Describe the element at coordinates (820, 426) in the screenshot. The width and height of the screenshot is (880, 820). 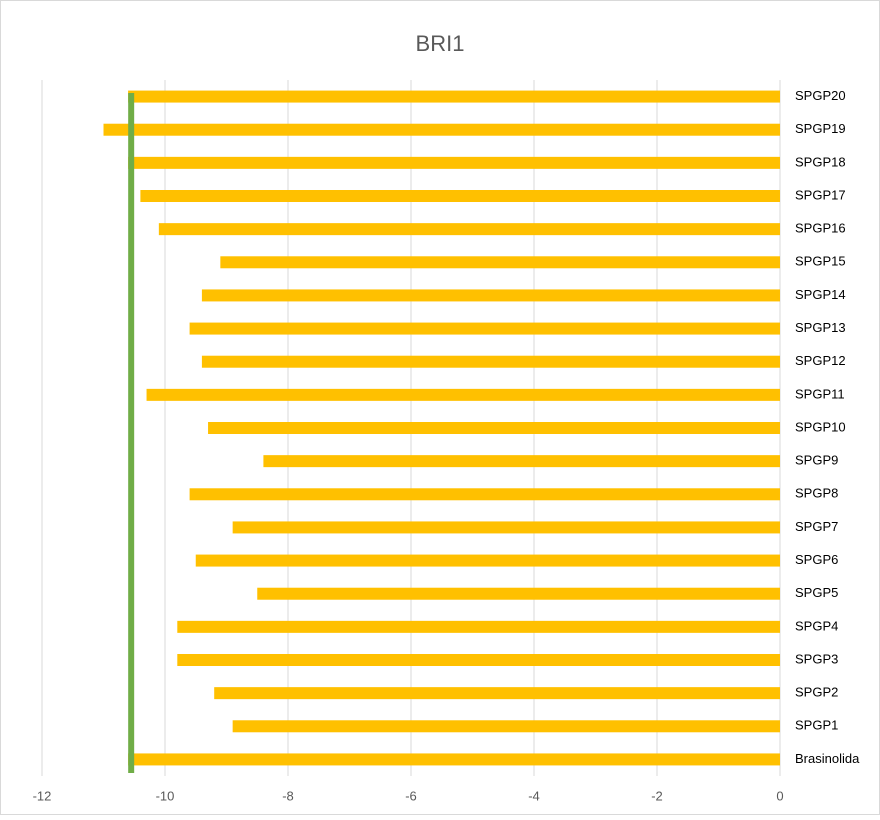
I see `y-tick-label: SPGP10` at that location.